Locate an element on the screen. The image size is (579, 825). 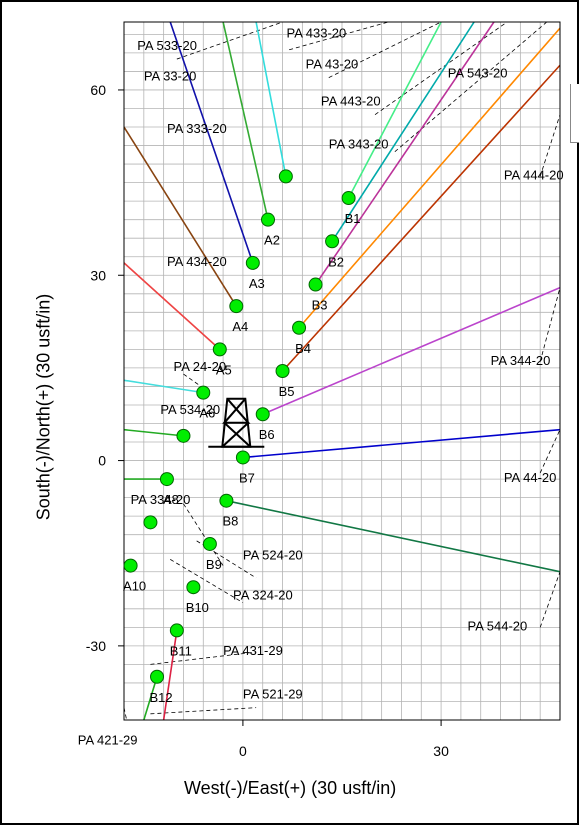
well-name-label: PA 544-20 is located at coordinates (498, 625).